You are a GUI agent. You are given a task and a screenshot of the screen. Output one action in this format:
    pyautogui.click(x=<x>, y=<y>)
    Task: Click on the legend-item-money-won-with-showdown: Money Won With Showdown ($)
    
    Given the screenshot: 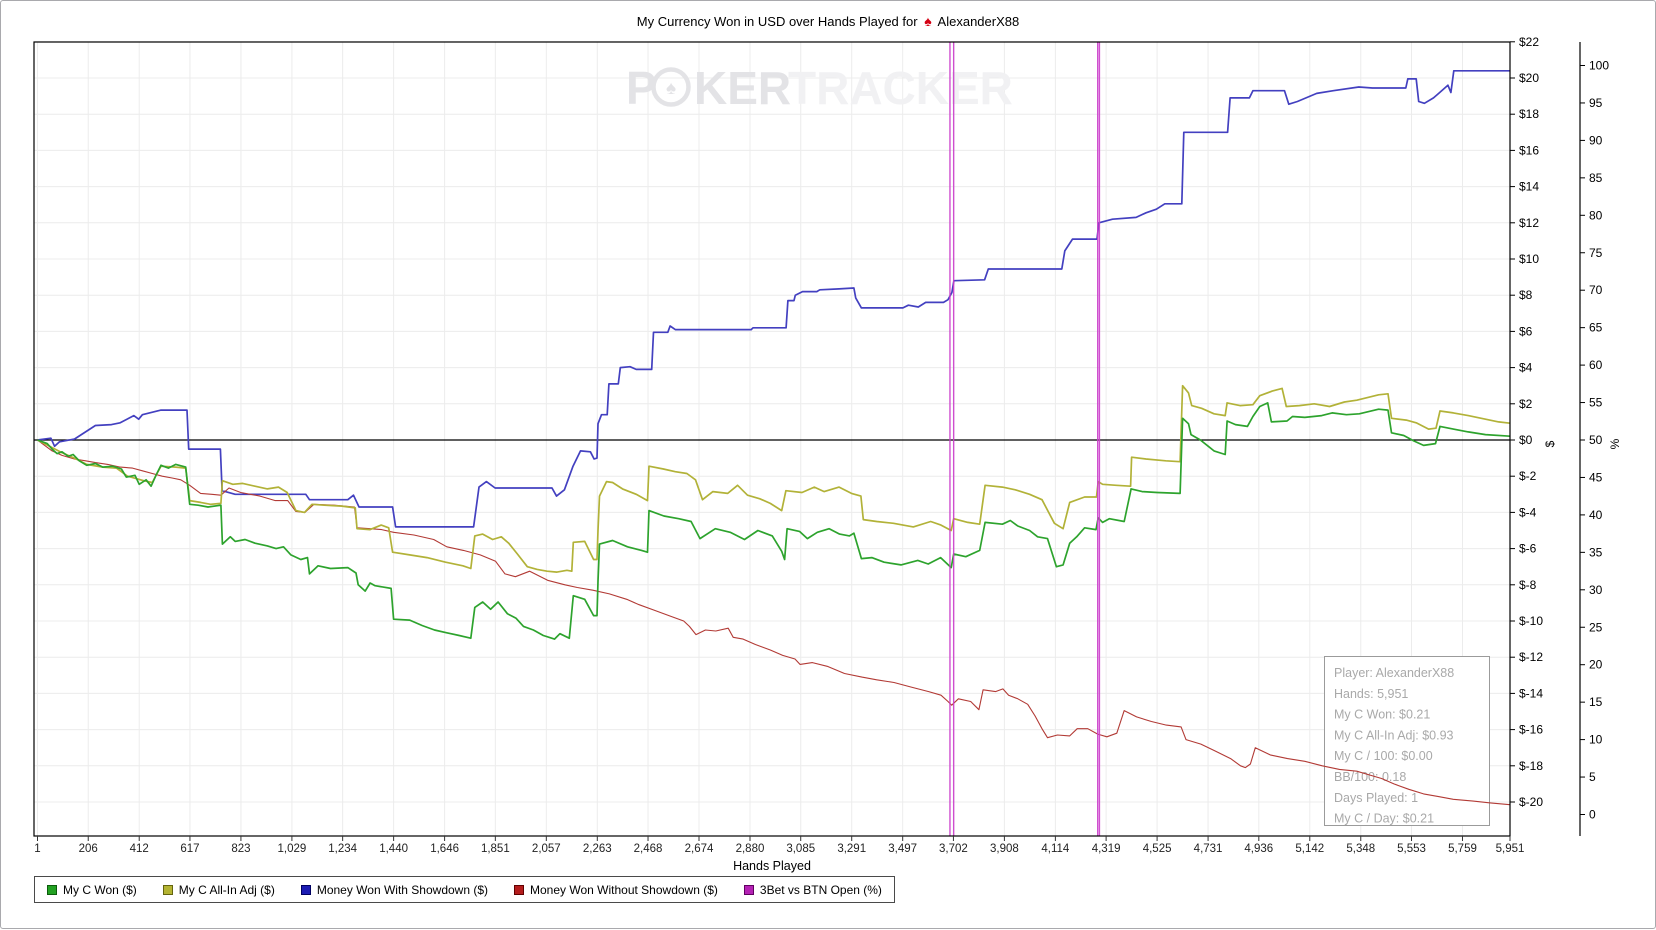 What is the action you would take?
    pyautogui.click(x=394, y=889)
    